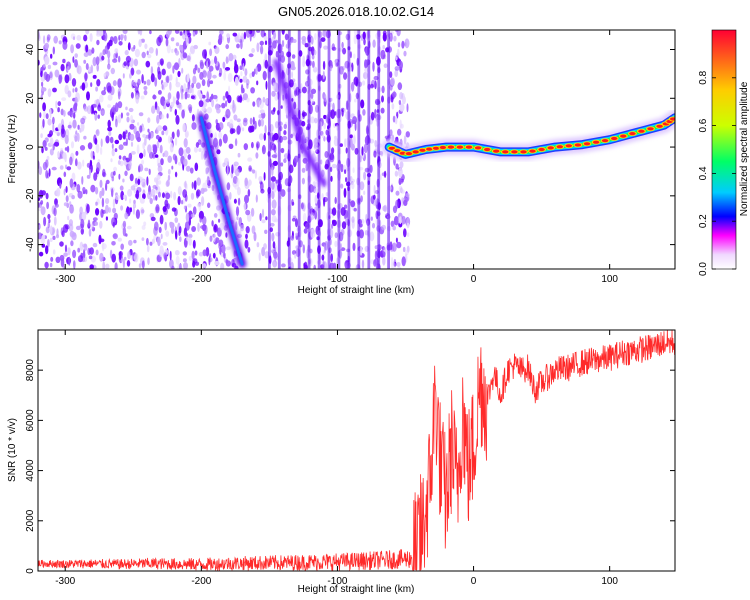 The image size is (750, 600). I want to click on spectrogram-xtick-label: 100, so click(609, 279).